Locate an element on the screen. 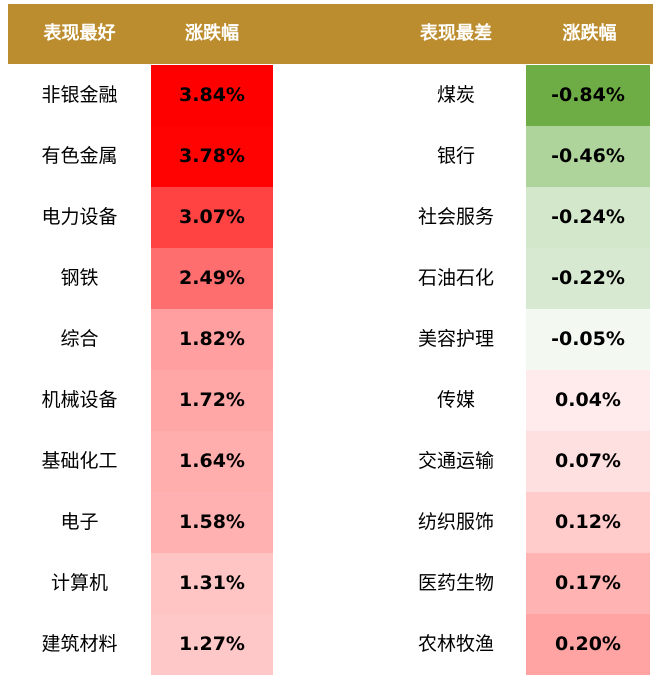 This screenshot has height=680, width=658. best-change-value: 1.82% is located at coordinates (212, 339).